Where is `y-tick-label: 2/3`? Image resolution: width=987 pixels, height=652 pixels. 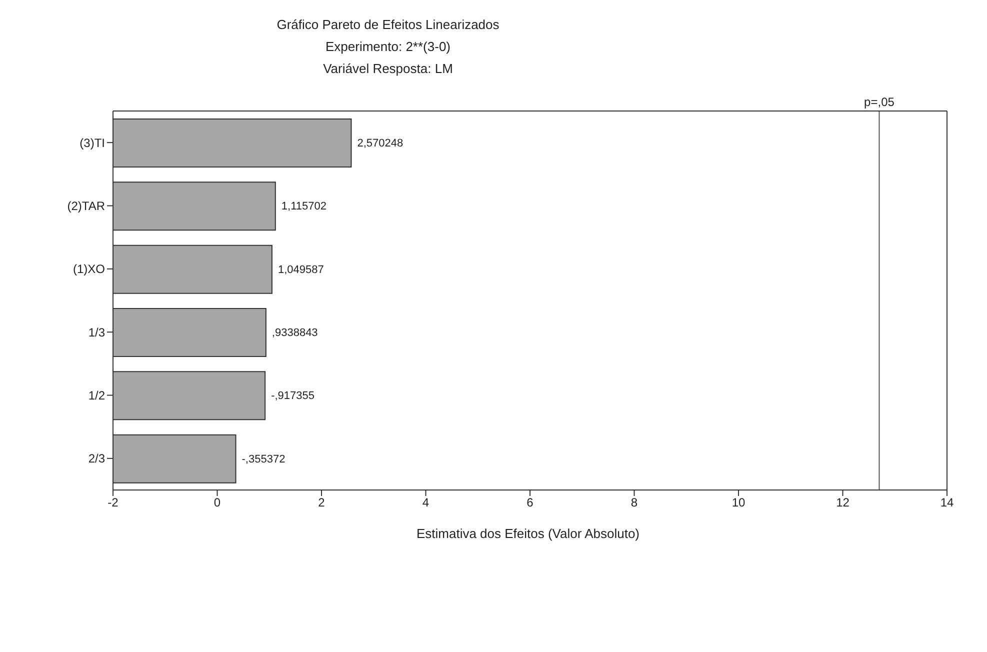
y-tick-label: 2/3 is located at coordinates (97, 459).